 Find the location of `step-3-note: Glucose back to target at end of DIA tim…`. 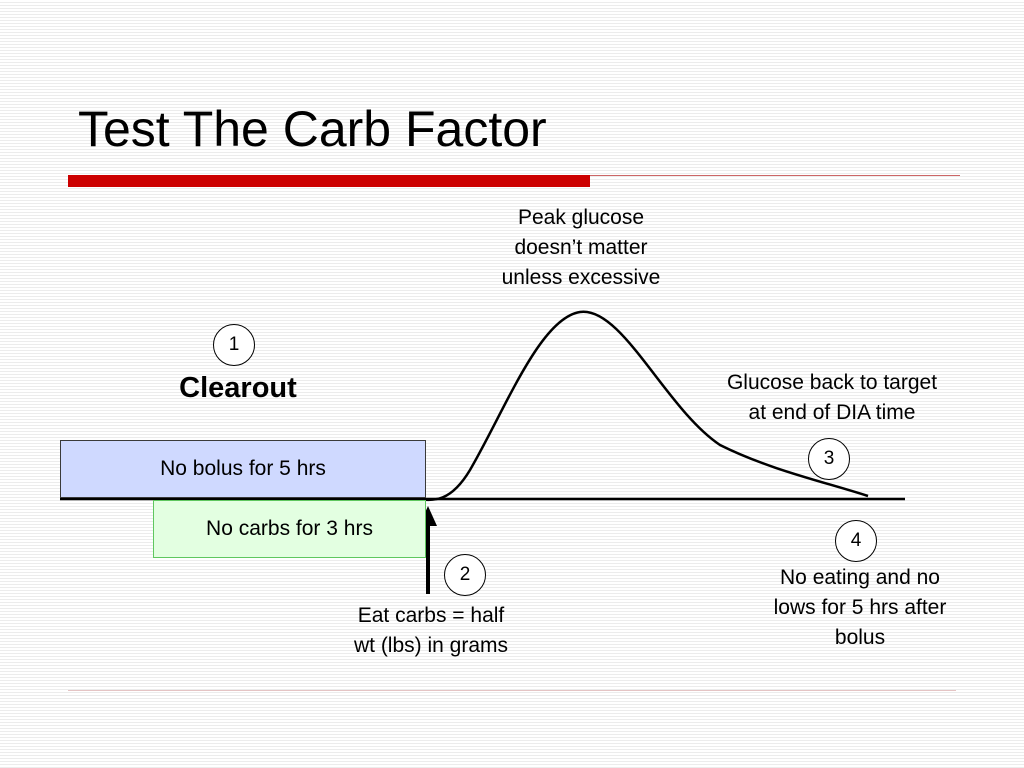

step-3-note: Glucose back to target at end of DIA tim… is located at coordinates (832, 398).